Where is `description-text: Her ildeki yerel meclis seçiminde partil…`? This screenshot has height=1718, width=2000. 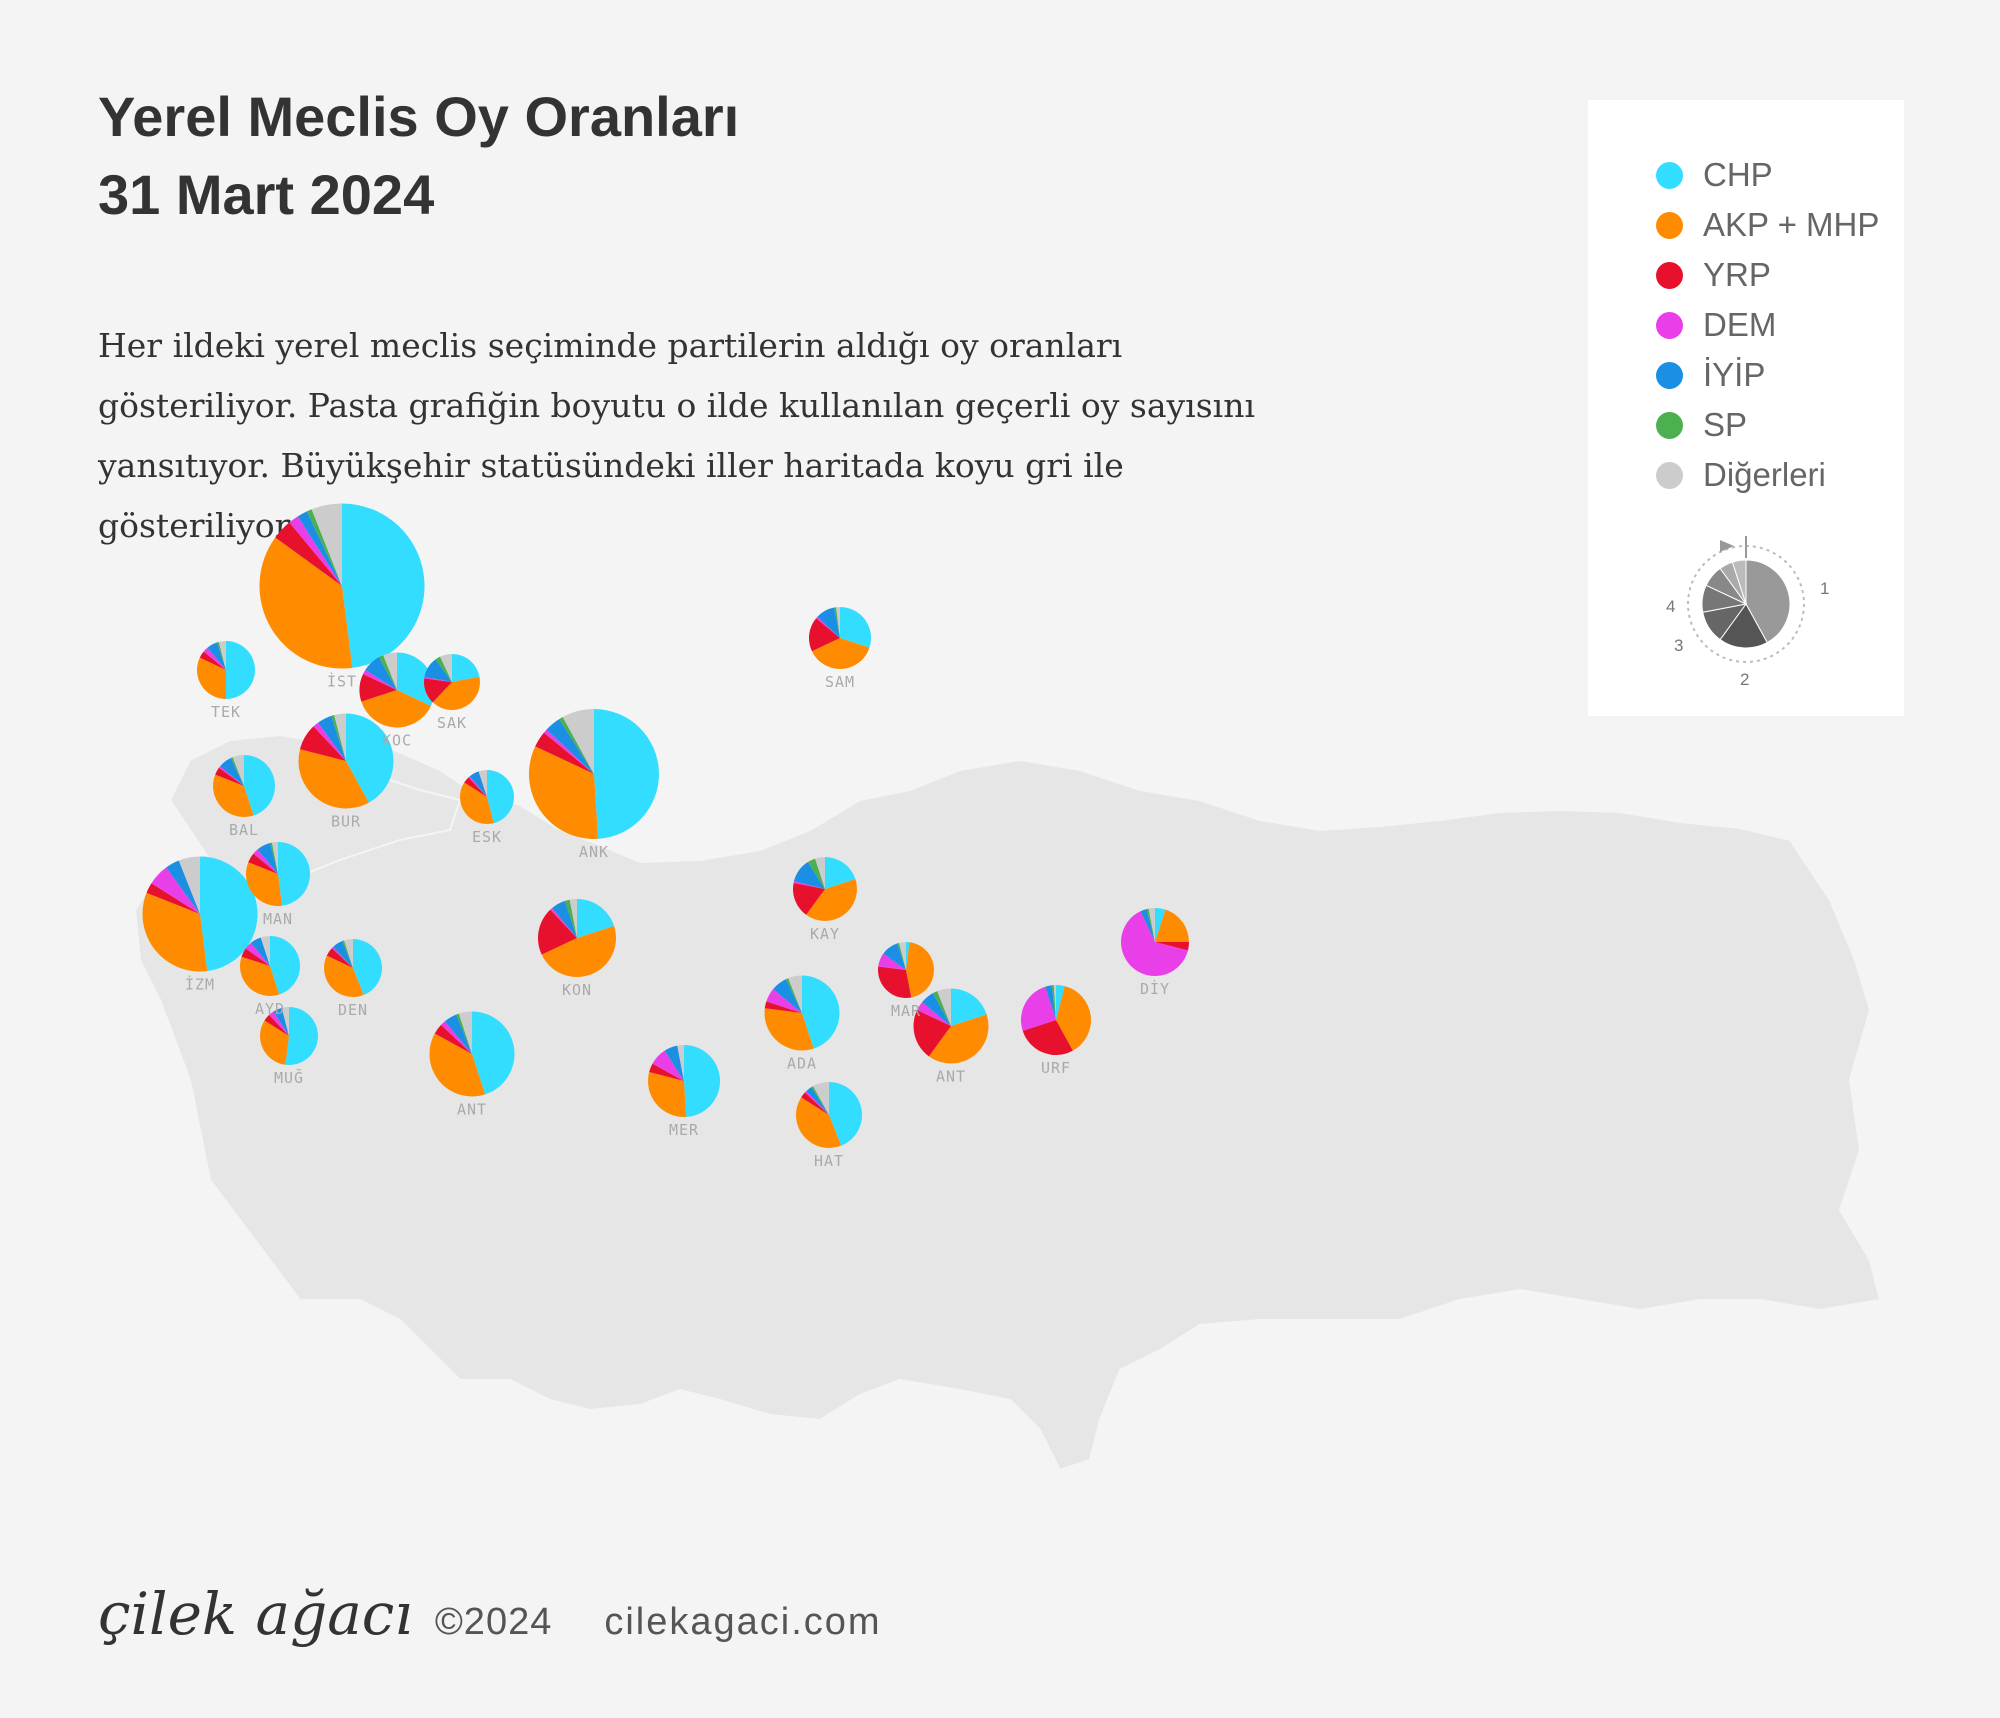 description-text: Her ildeki yerel meclis seçiminde partil… is located at coordinates (677, 435).